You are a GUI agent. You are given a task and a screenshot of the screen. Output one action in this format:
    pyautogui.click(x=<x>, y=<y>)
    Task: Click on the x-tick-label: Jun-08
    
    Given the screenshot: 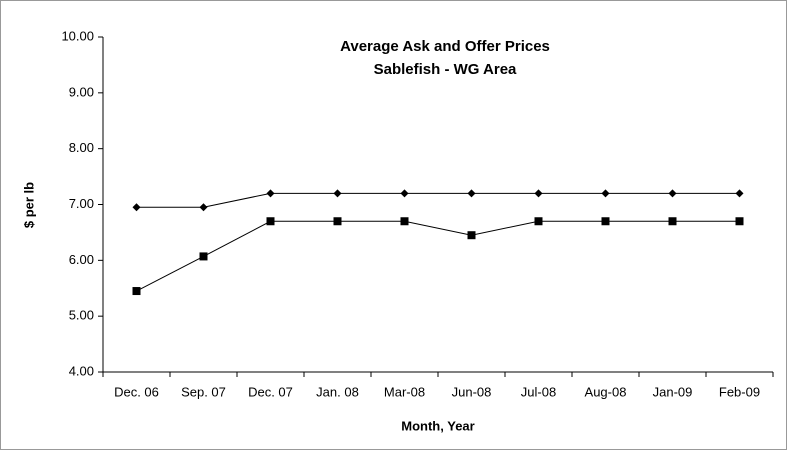 What is the action you would take?
    pyautogui.click(x=472, y=391)
    